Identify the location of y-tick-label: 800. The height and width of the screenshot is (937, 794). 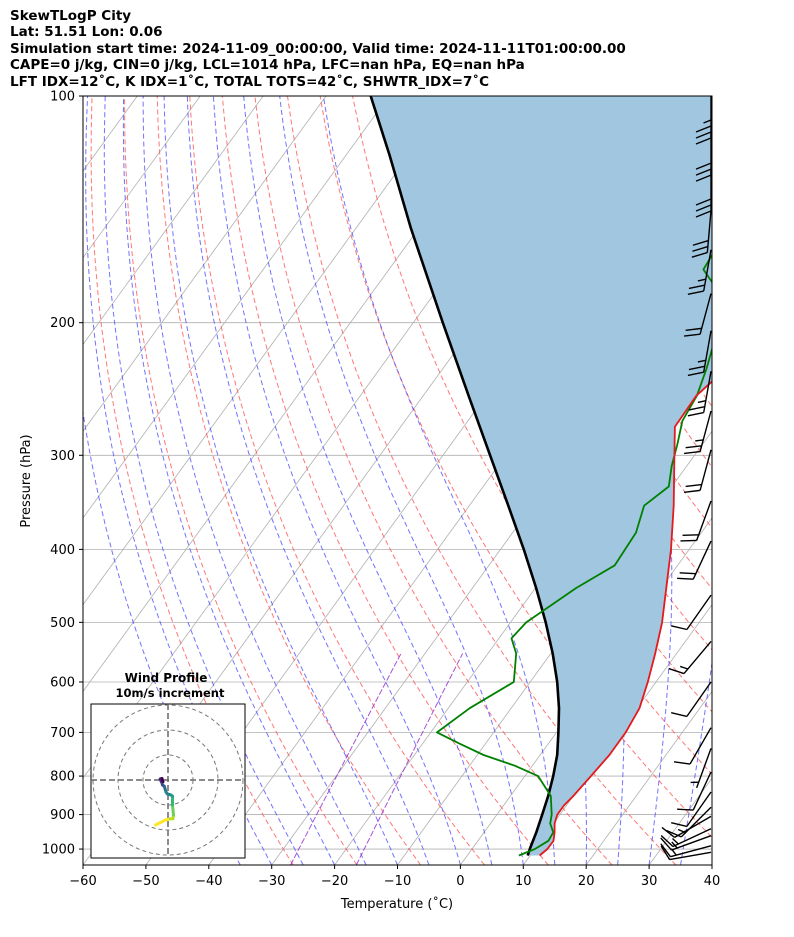
(62, 777).